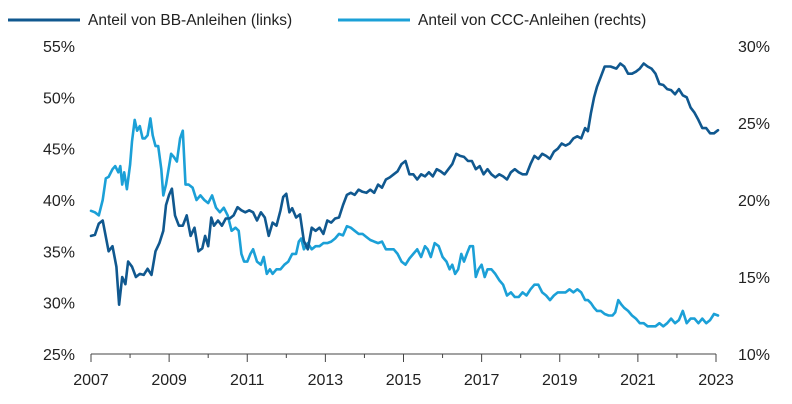 This screenshot has width=792, height=404. I want to click on y-left-tick-label: 55%, so click(59, 47).